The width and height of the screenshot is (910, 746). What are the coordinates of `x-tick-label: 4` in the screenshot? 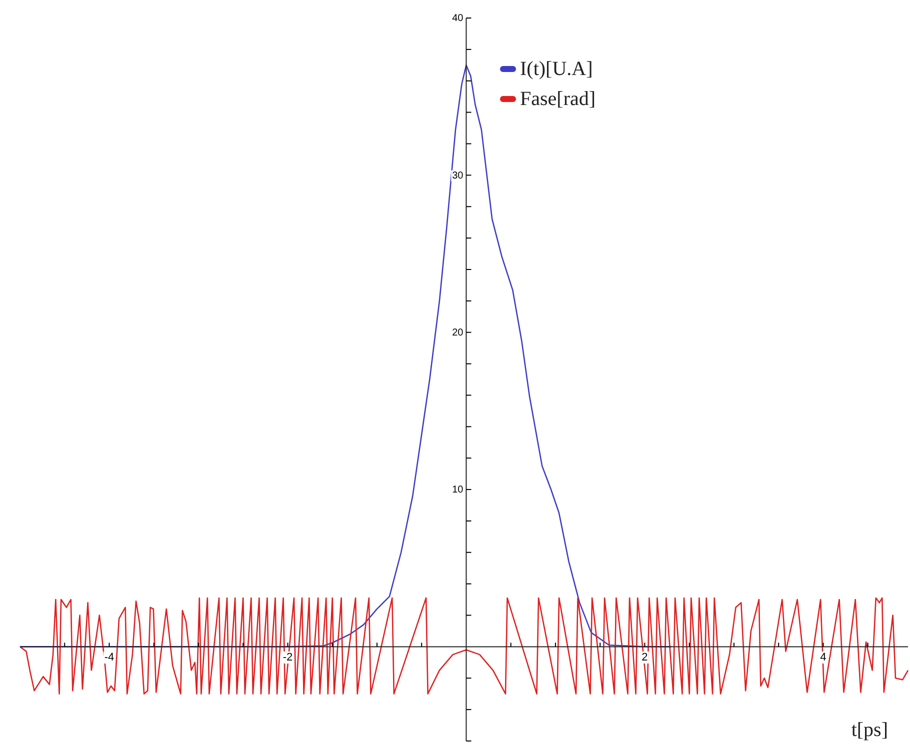 It's located at (823, 658).